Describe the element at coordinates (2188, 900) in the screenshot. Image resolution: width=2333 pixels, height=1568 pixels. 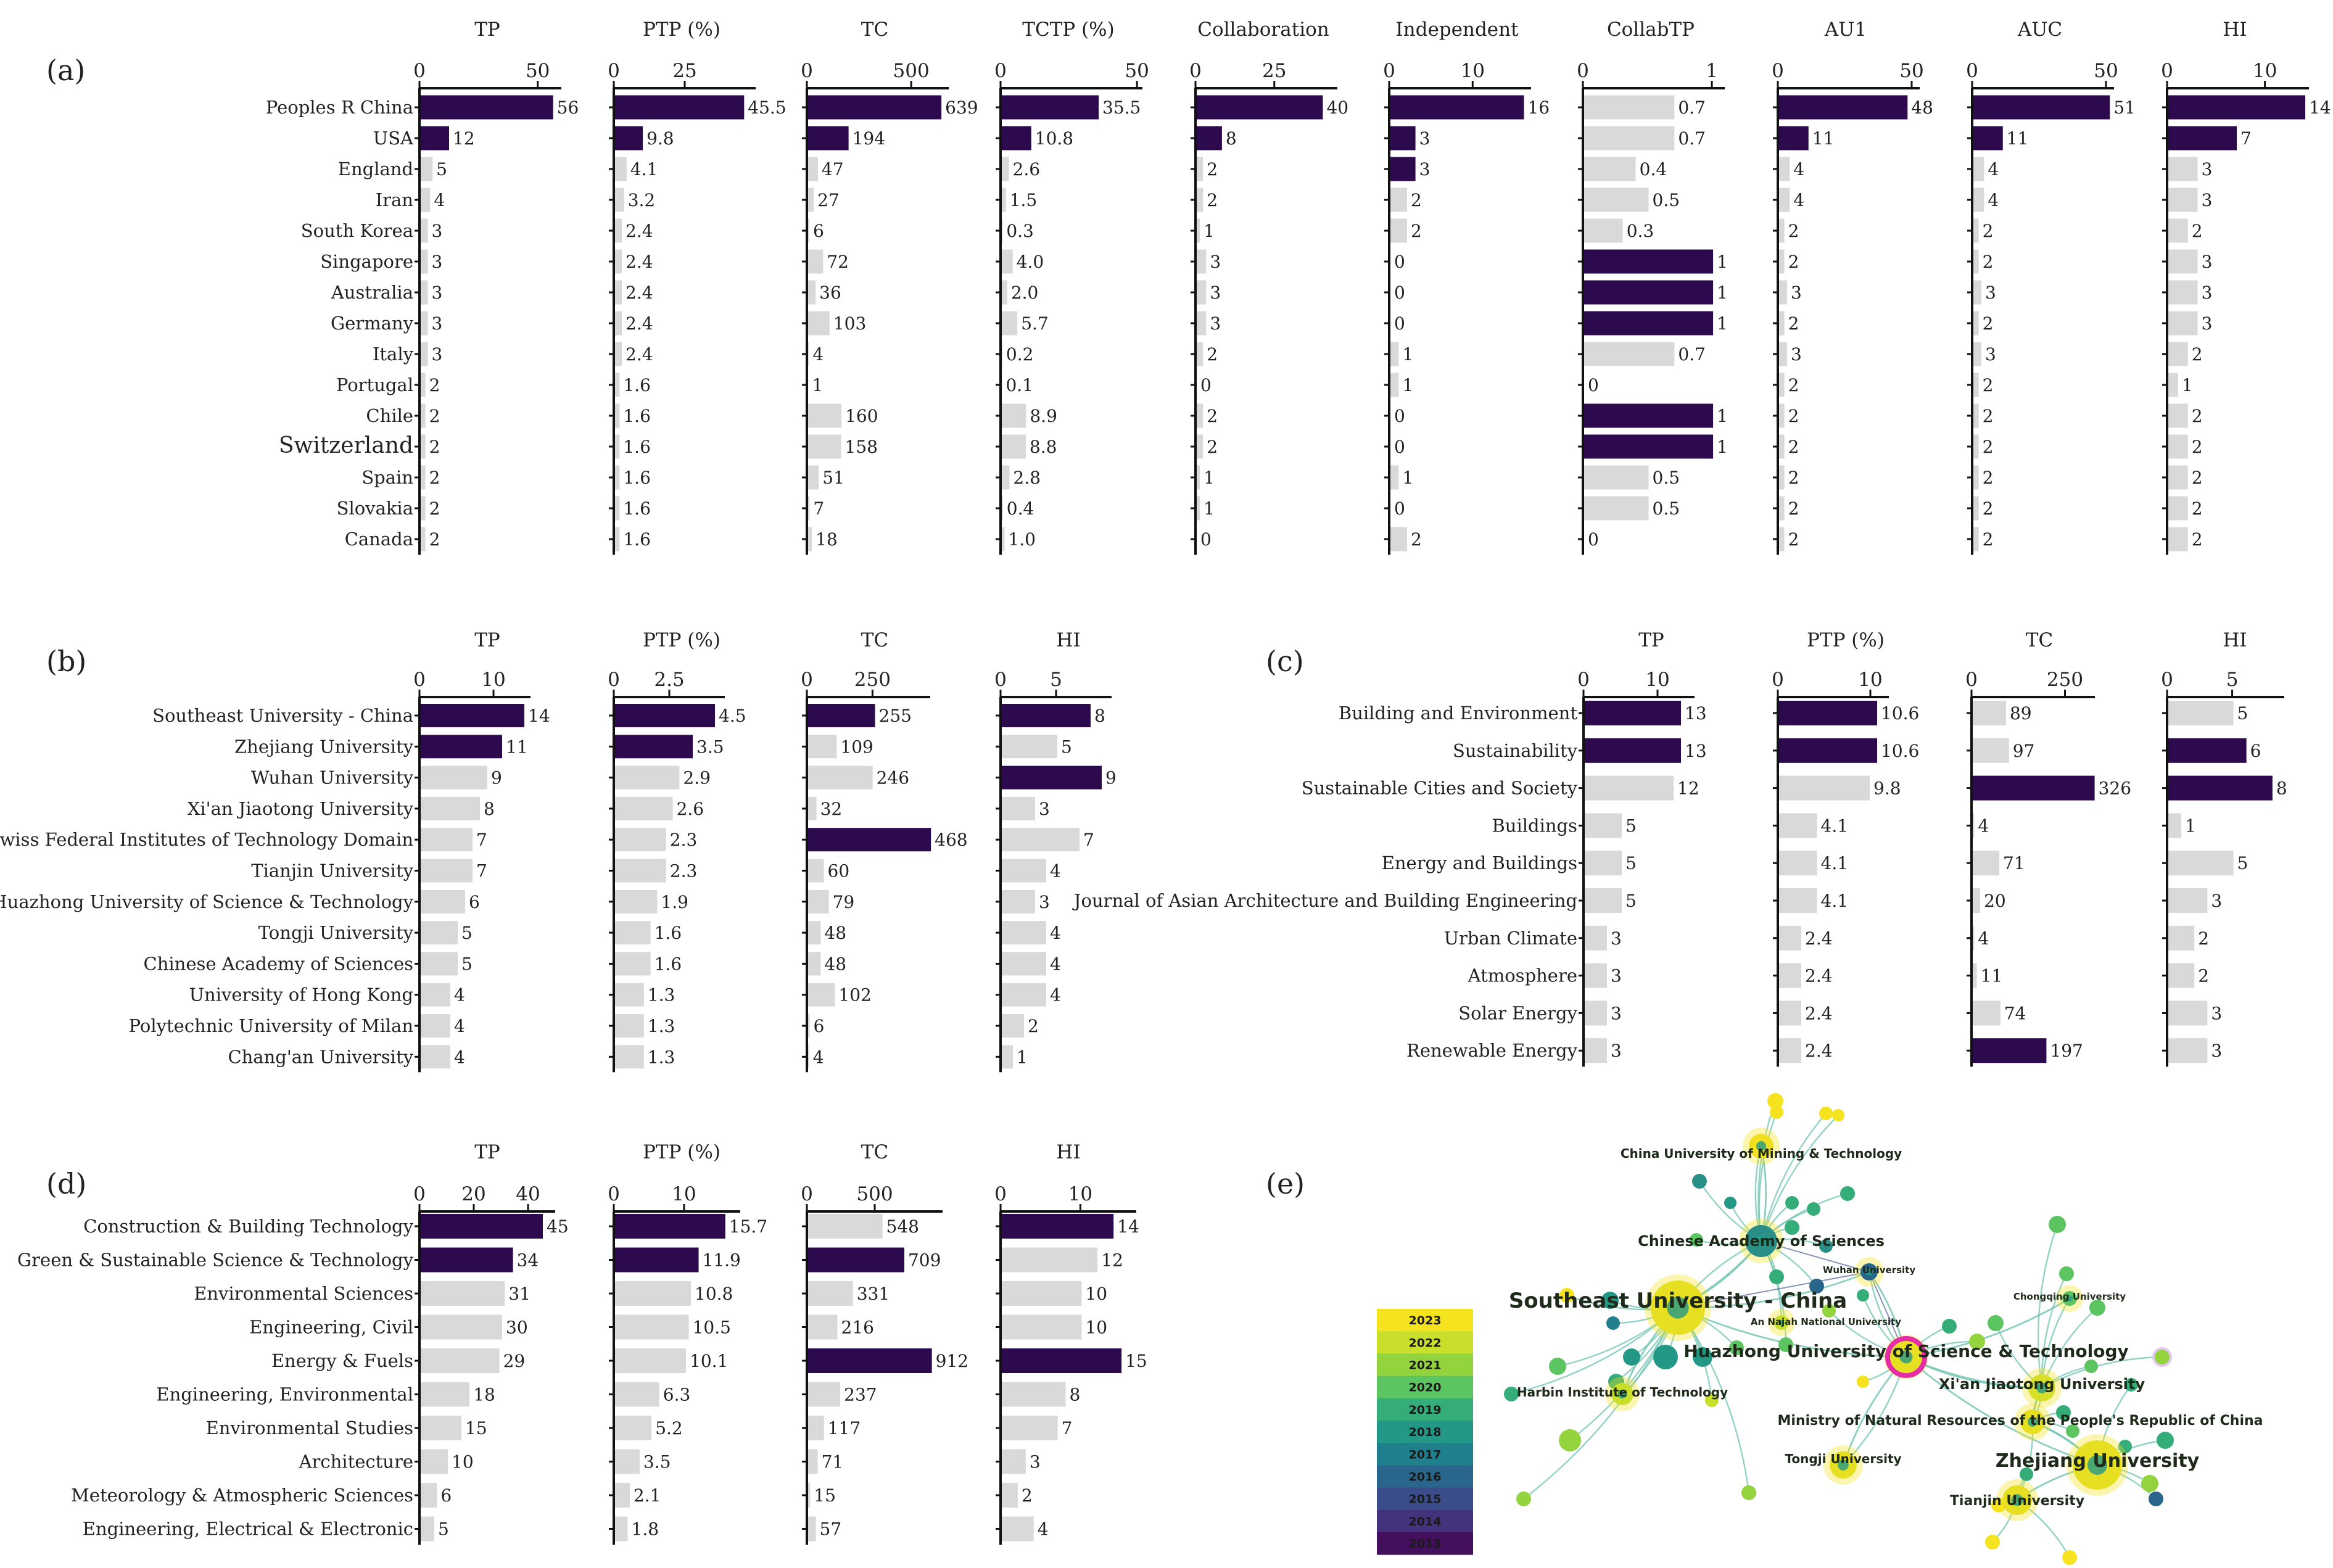
I see `bar-c-hi-journal-of-asian-architecture-and-building-engineering` at that location.